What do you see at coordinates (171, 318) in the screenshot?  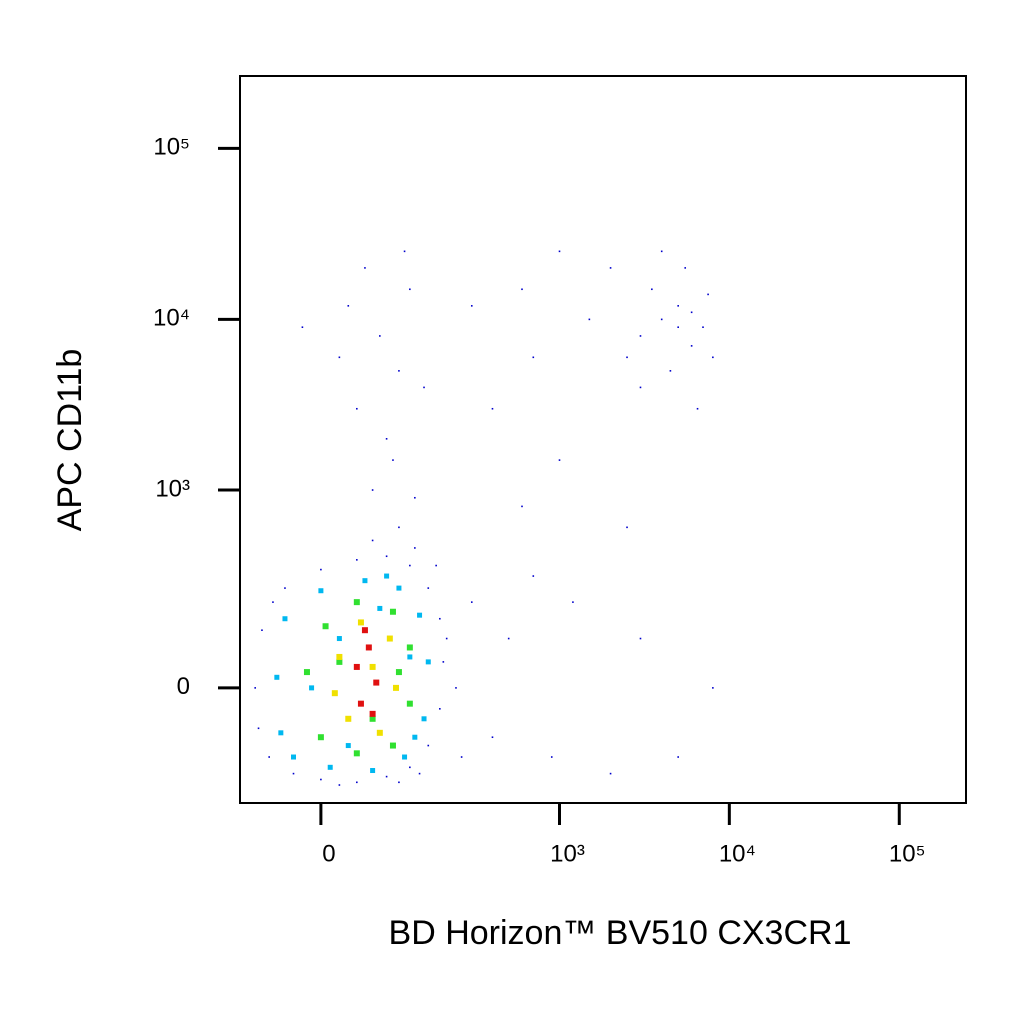 I see `y-tick-label: 10⁴` at bounding box center [171, 318].